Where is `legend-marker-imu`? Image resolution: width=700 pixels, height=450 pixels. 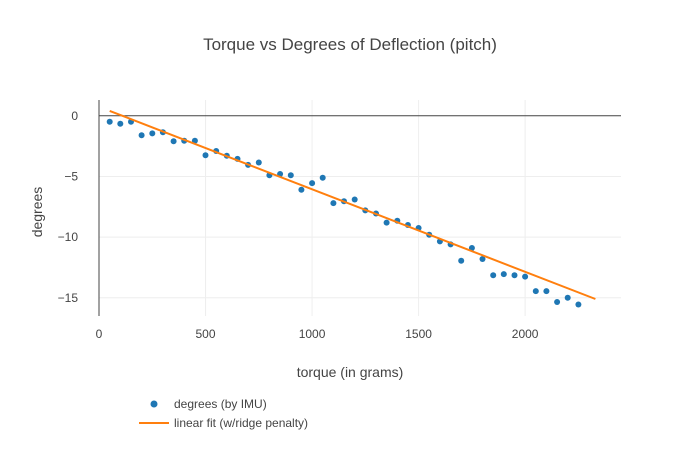 legend-marker-imu is located at coordinates (154, 404).